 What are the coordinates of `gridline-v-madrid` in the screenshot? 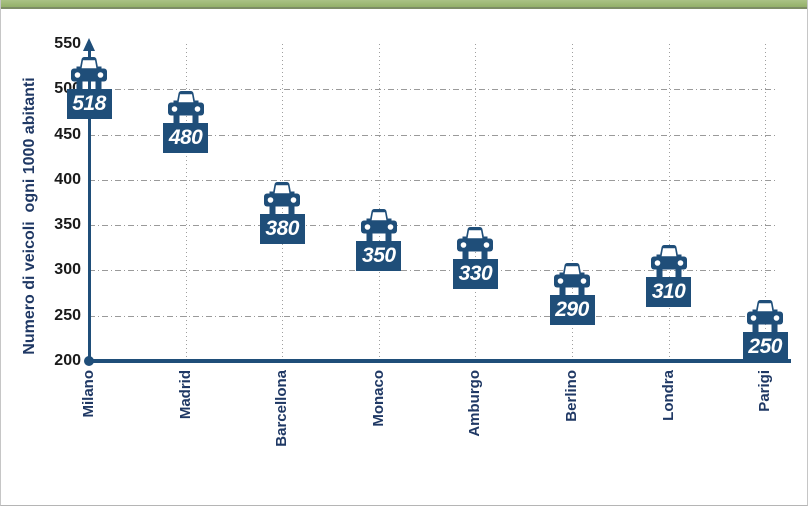 It's located at (186, 202).